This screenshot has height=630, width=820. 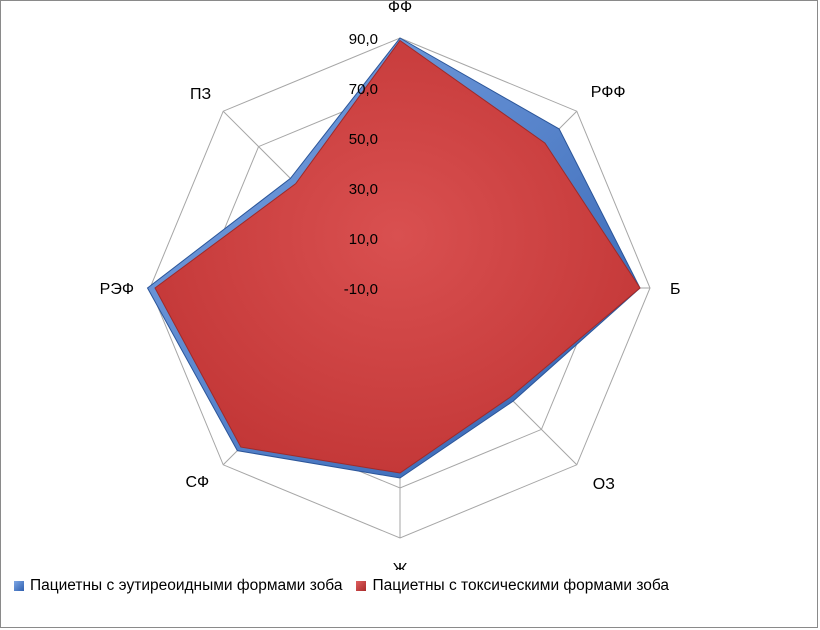 What do you see at coordinates (363, 139) in the screenshot?
I see `radial-tick-label: 50,0` at bounding box center [363, 139].